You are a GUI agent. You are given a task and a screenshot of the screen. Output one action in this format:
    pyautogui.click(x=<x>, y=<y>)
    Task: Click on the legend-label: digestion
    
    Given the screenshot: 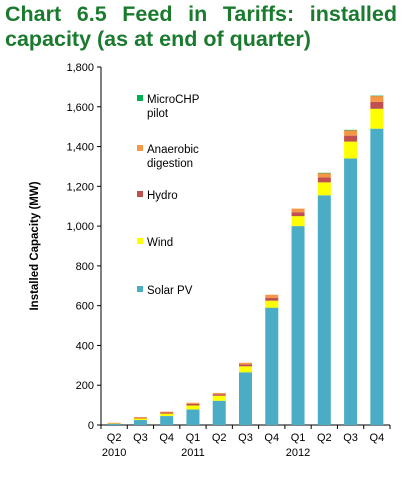 What is the action you would take?
    pyautogui.click(x=170, y=164)
    